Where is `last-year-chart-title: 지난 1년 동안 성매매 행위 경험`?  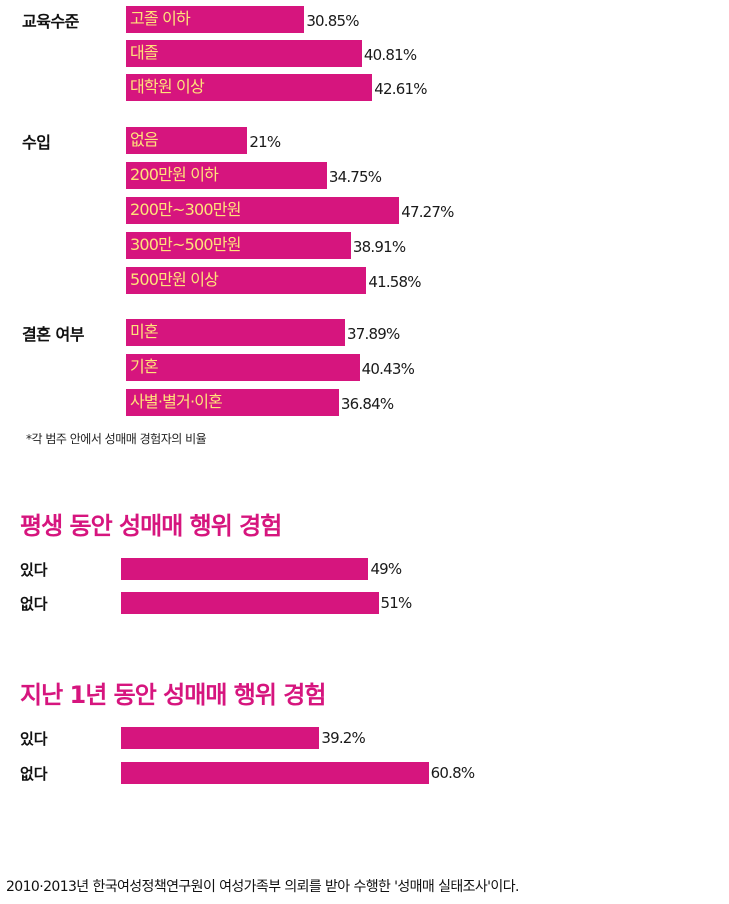 last-year-chart-title: 지난 1년 동안 성매매 행위 경험 is located at coordinates (173, 695).